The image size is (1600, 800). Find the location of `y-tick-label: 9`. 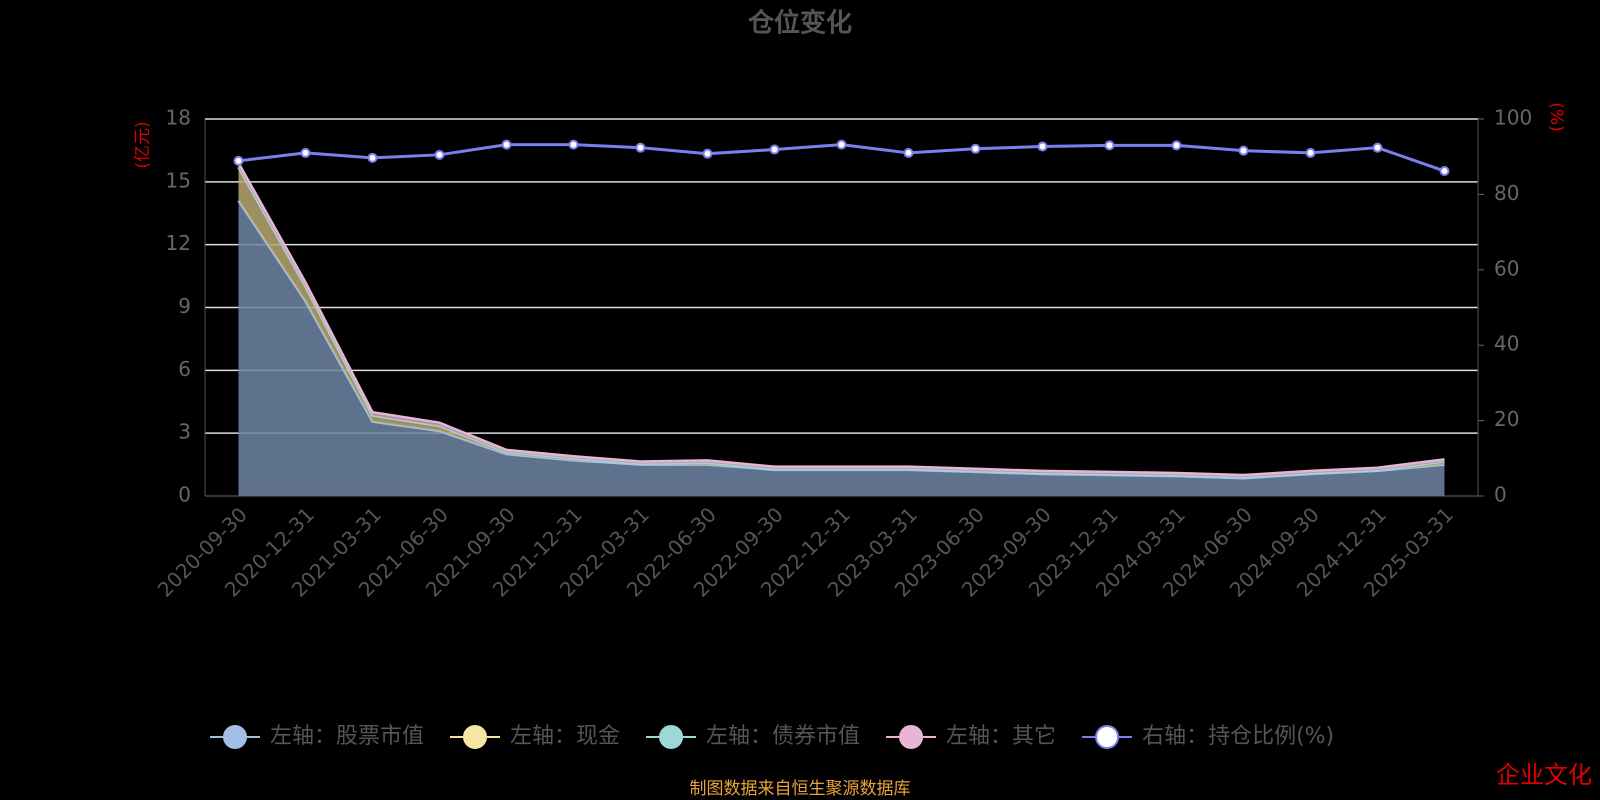

y-tick-label: 9 is located at coordinates (184, 306).